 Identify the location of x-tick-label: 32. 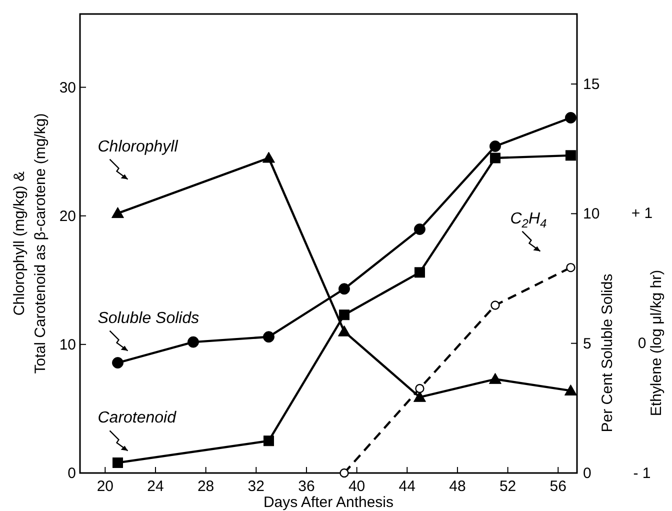
(256, 486).